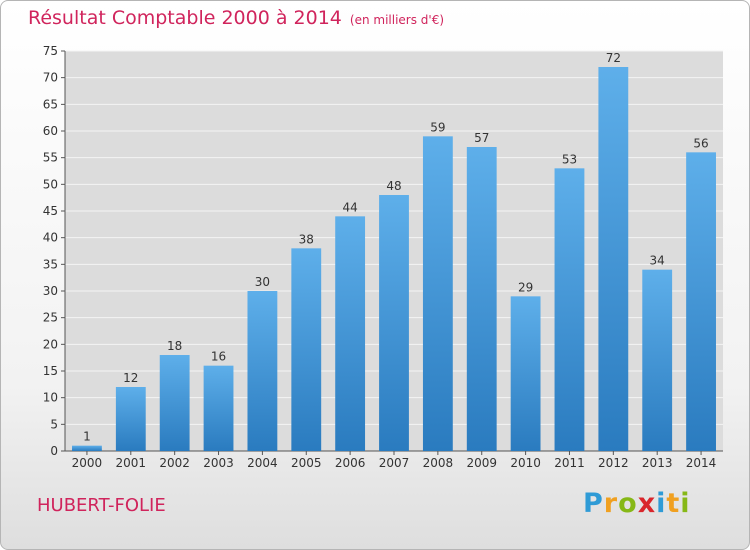  I want to click on x-tick-label: 2009, so click(481, 463).